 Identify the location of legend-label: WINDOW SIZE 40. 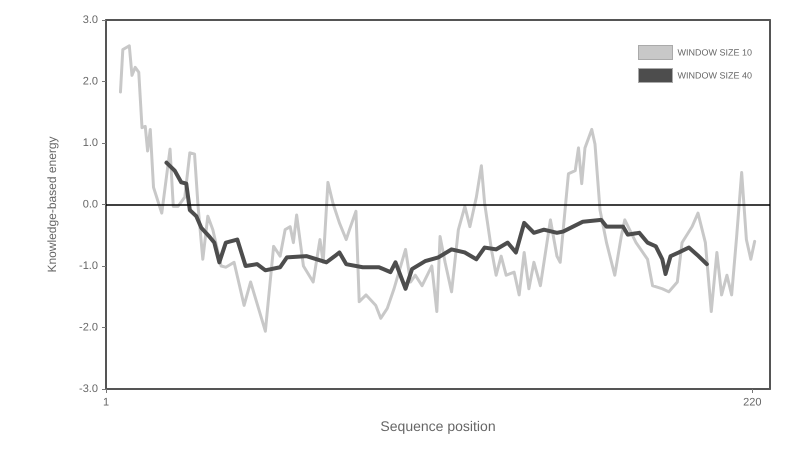
(714, 75).